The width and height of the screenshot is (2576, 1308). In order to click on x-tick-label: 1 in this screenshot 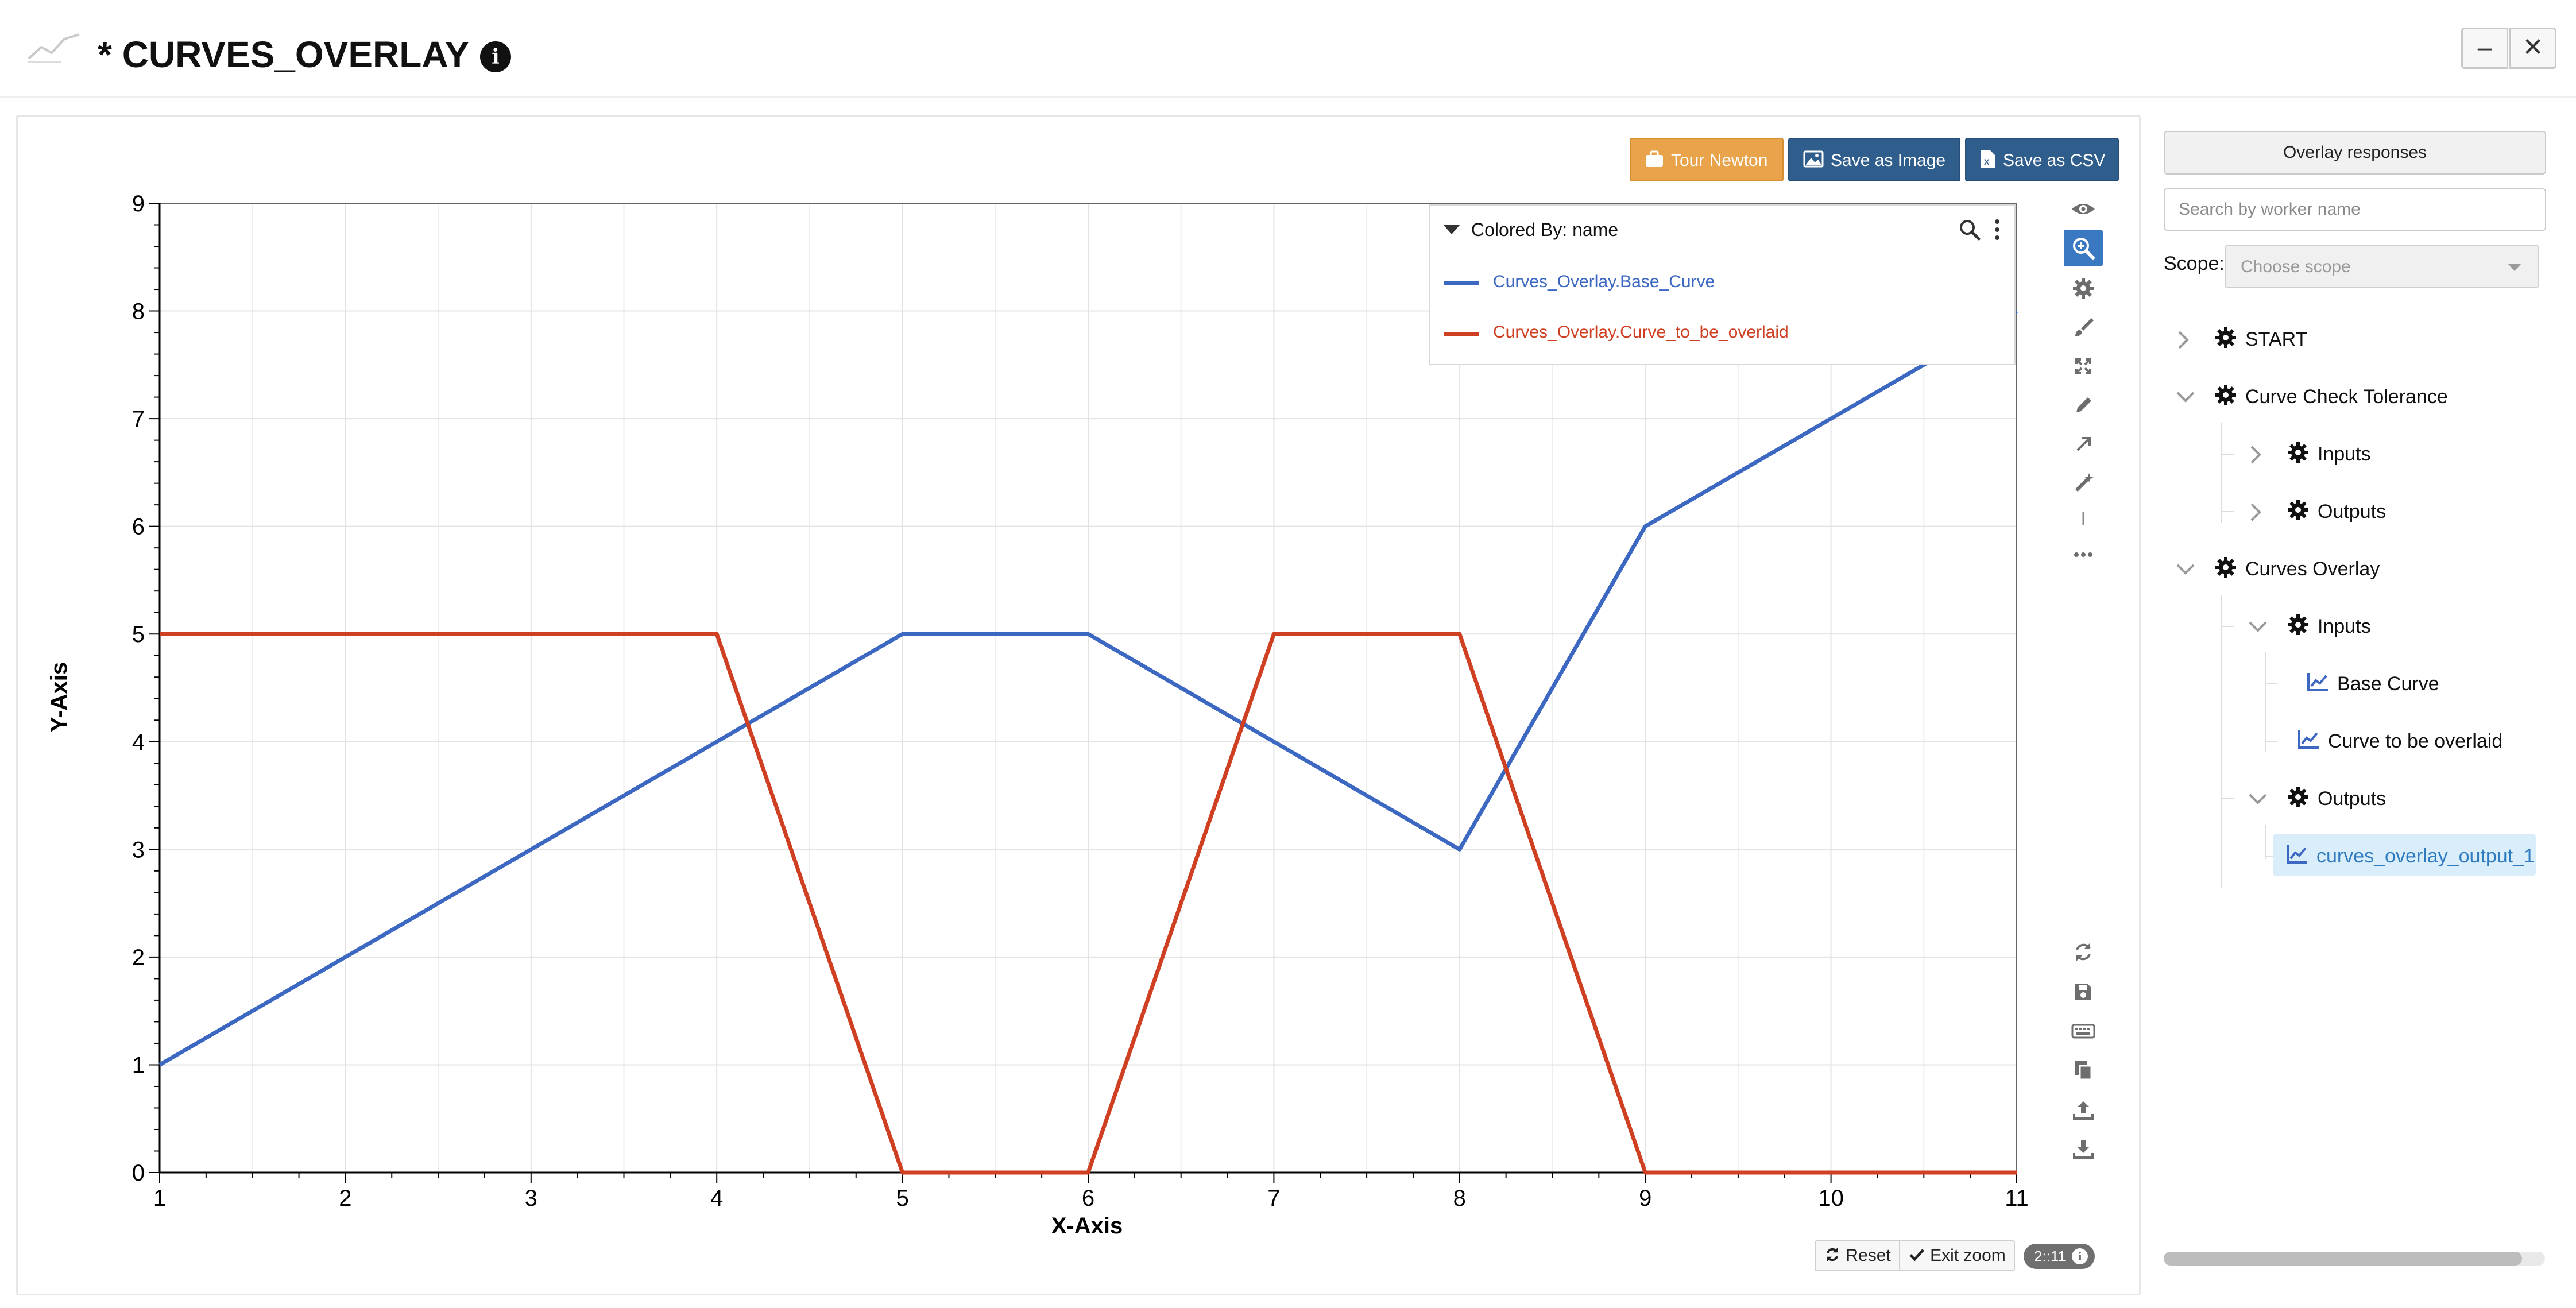, I will do `click(159, 1199)`.